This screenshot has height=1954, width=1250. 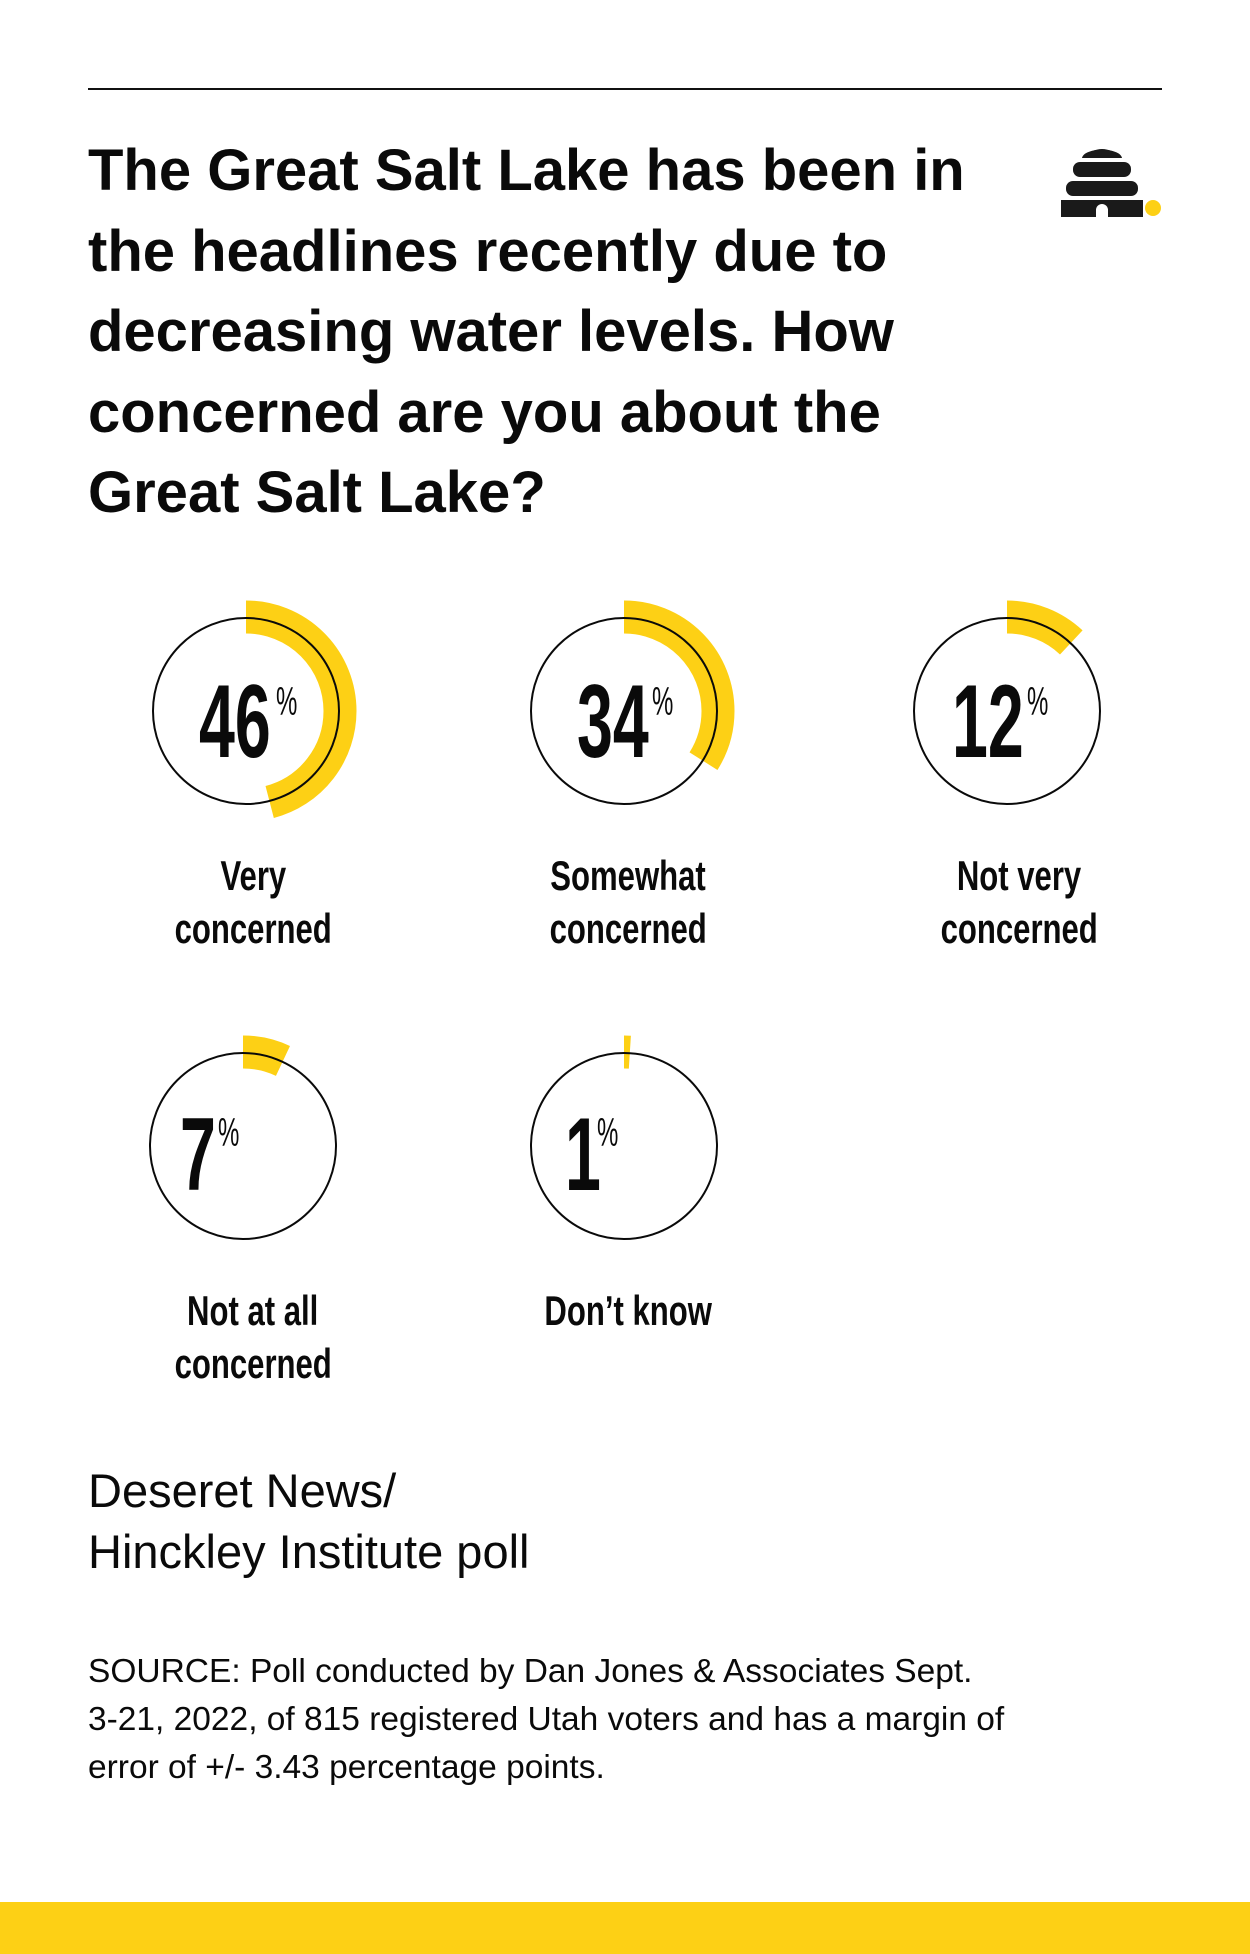 I want to click on ring-very-concerned: 46 %, so click(x=246, y=711).